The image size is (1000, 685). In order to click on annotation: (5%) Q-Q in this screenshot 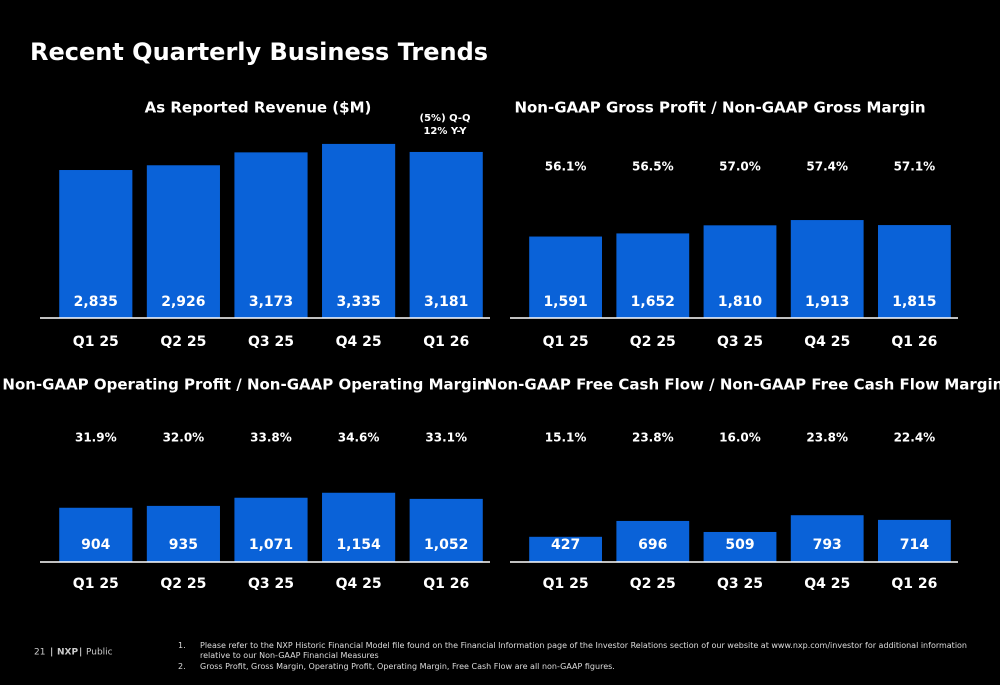, I will do `click(445, 118)`.